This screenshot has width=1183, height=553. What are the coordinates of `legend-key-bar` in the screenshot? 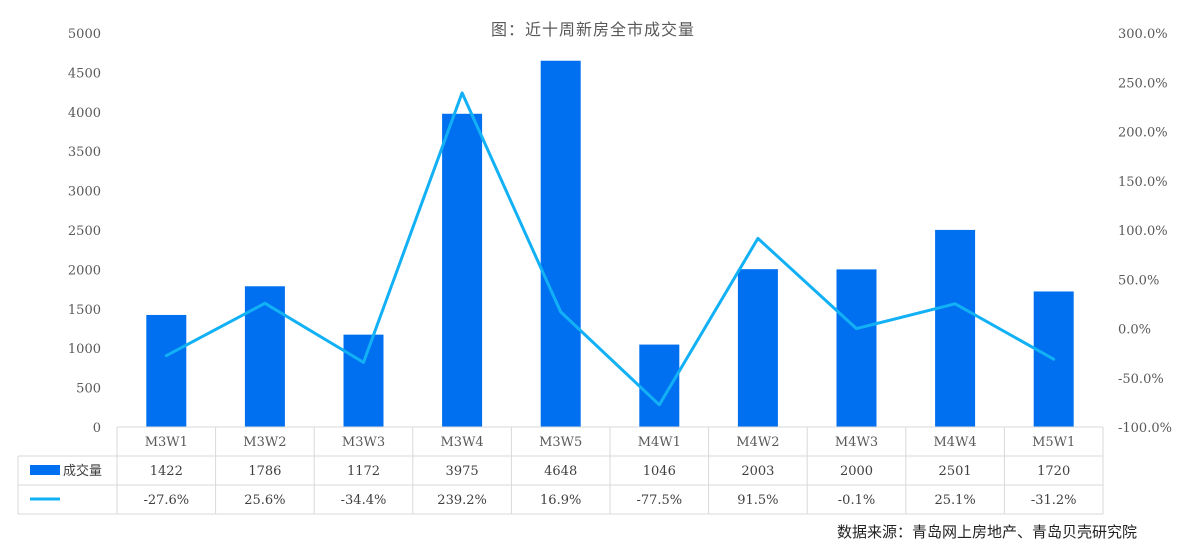 It's located at (45, 470).